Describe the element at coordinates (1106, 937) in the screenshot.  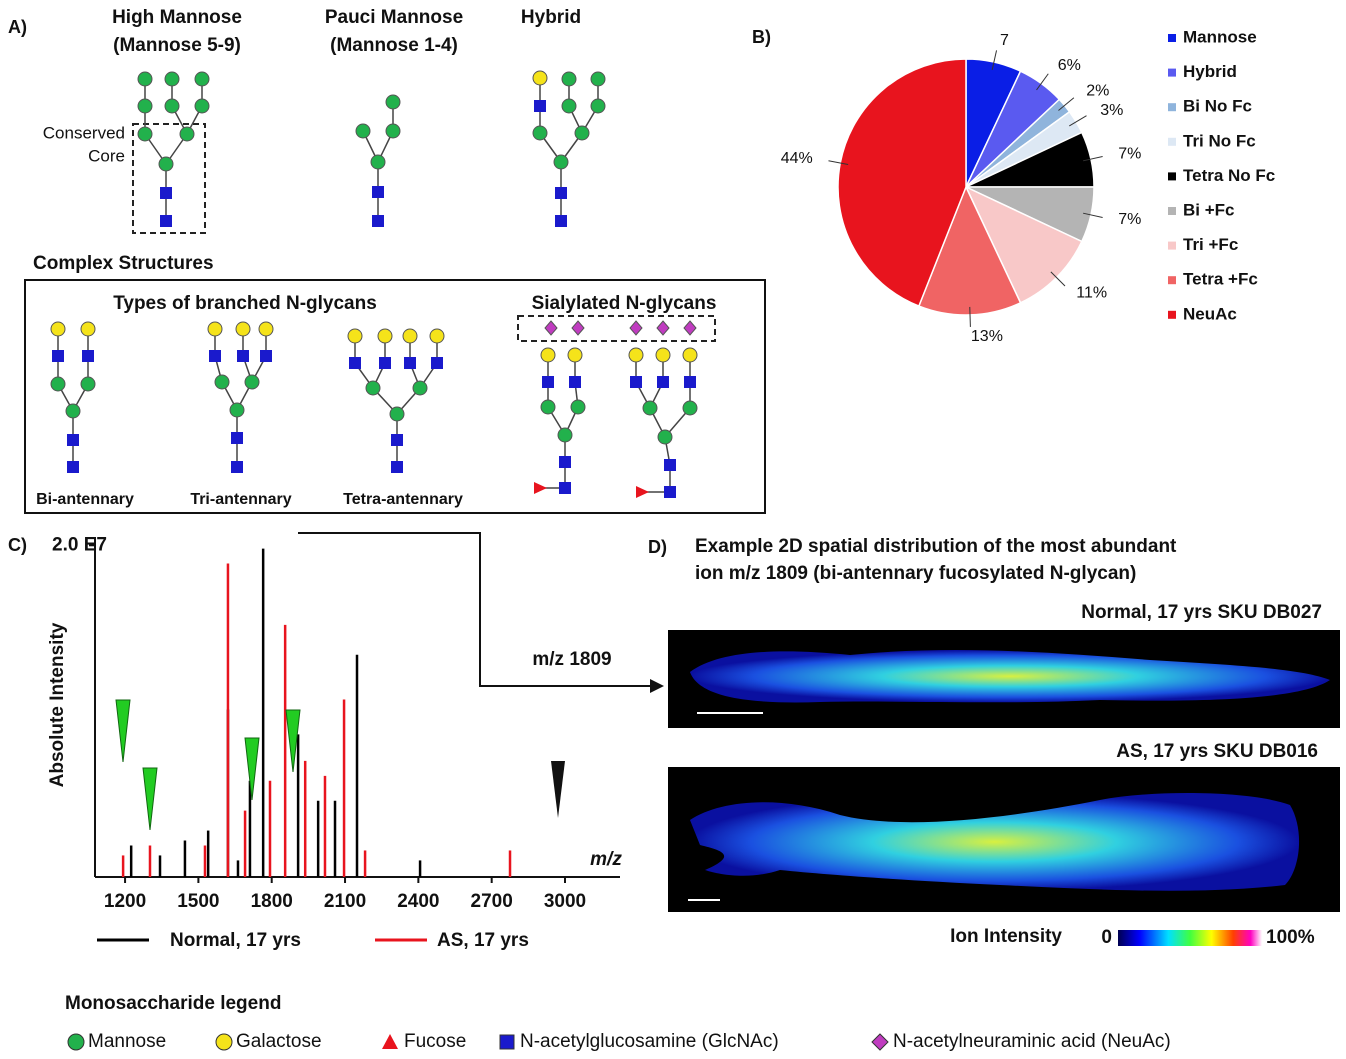
I see `colorbar-min: 0` at that location.